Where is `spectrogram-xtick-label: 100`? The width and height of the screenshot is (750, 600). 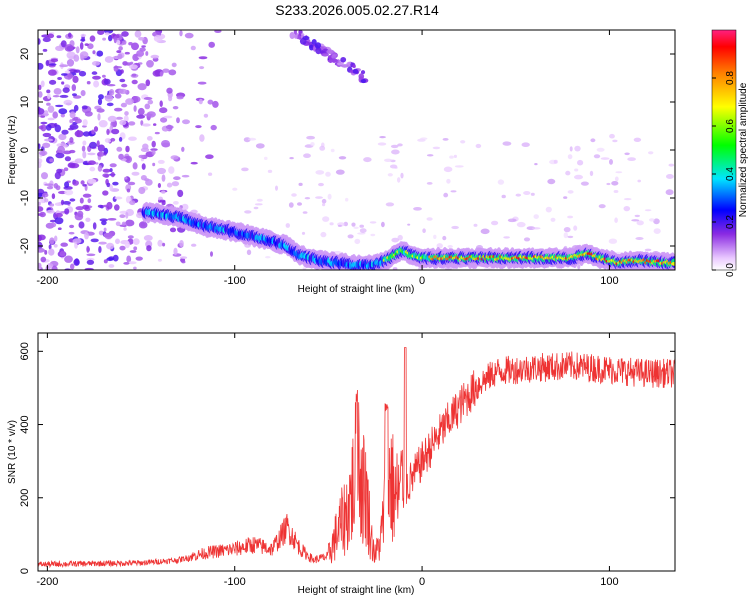 spectrogram-xtick-label: 100 is located at coordinates (609, 281).